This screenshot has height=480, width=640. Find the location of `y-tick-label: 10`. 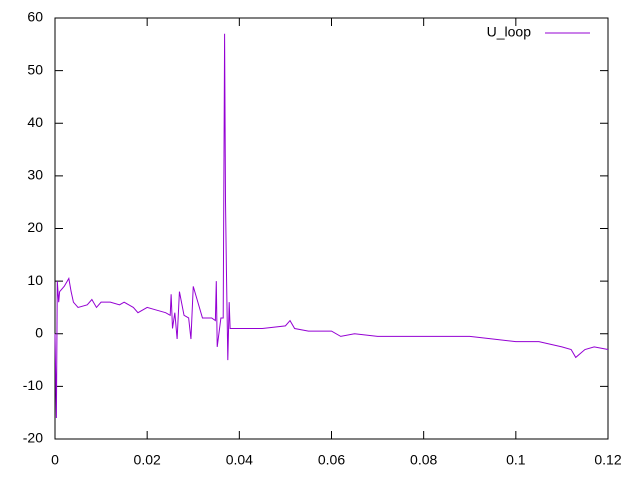

y-tick-label: 10 is located at coordinates (35, 280).